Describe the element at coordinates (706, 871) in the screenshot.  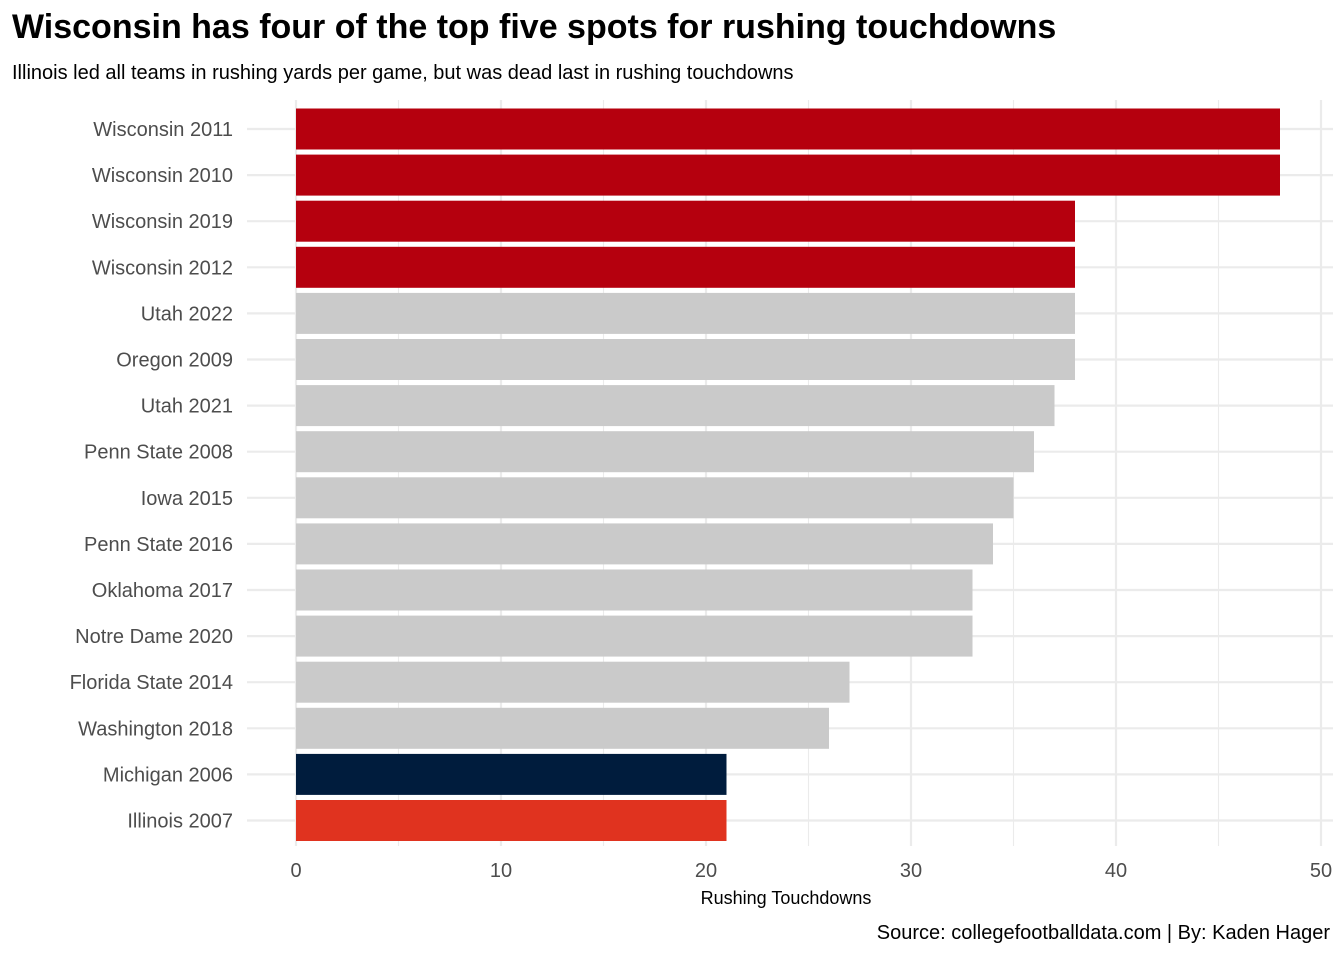
I see `x-tick-label: 20` at that location.